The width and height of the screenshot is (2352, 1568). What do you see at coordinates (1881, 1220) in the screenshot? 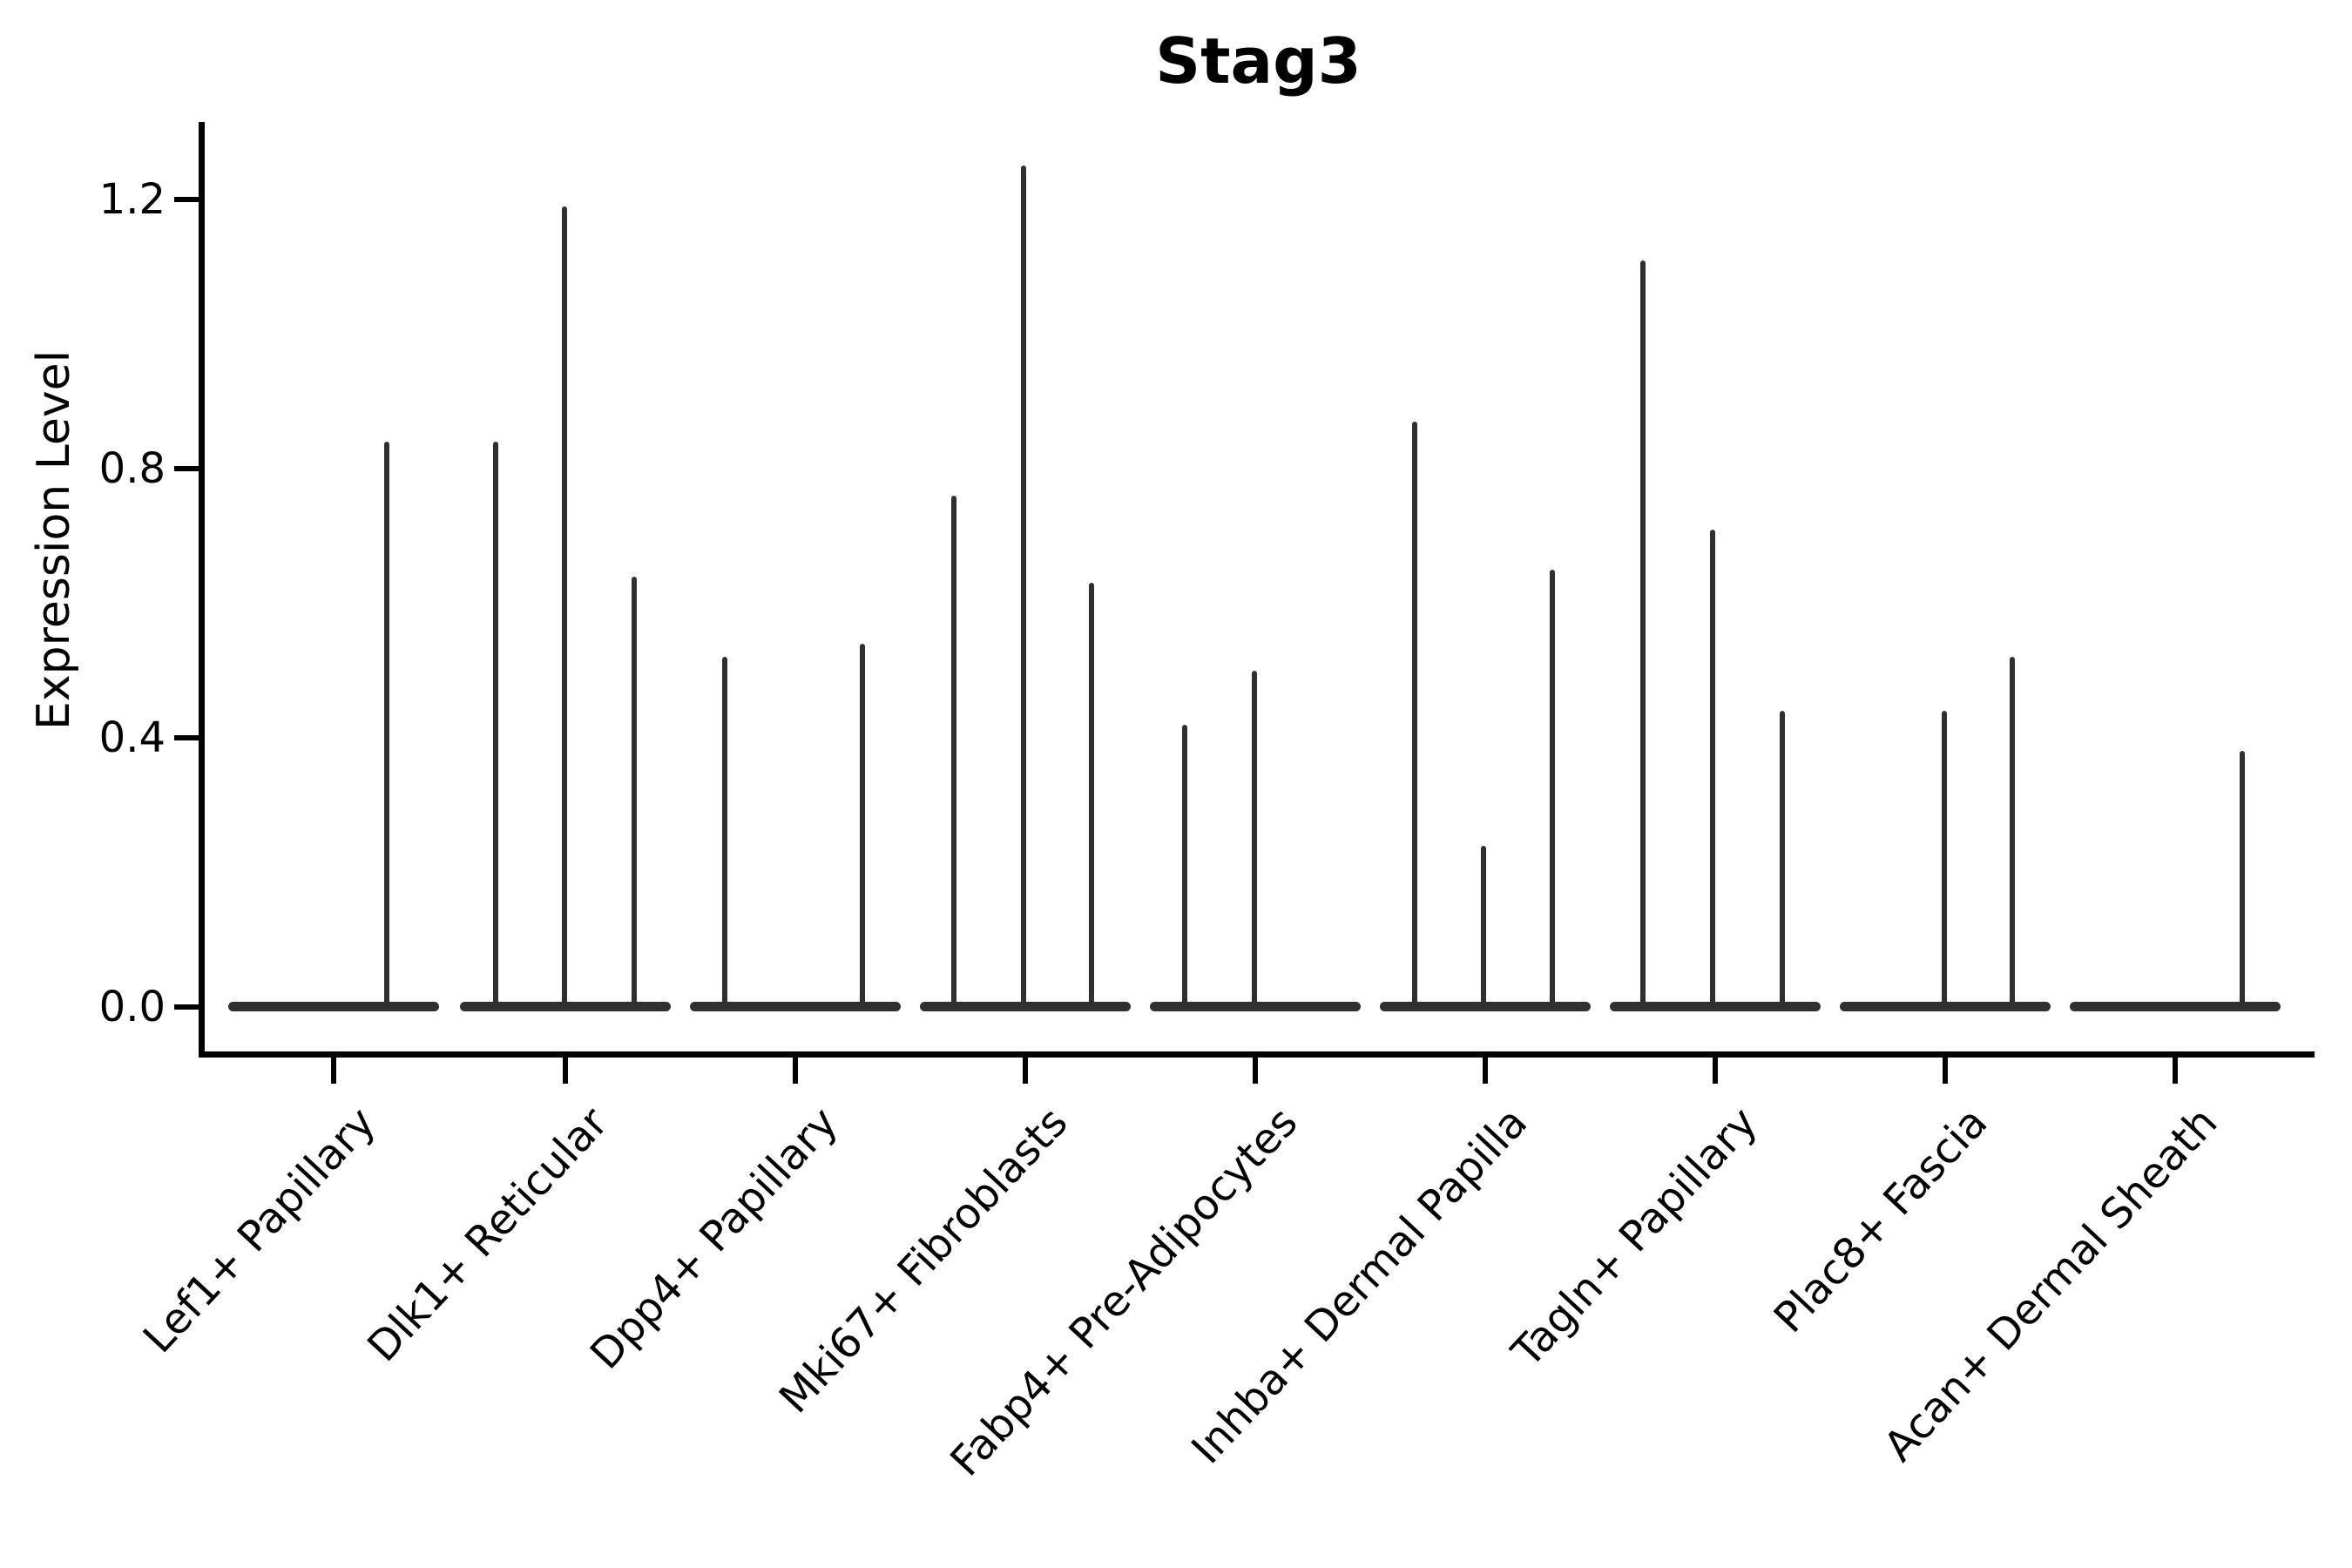
I see `x-tick-label: Plac8+ Fascia` at bounding box center [1881, 1220].